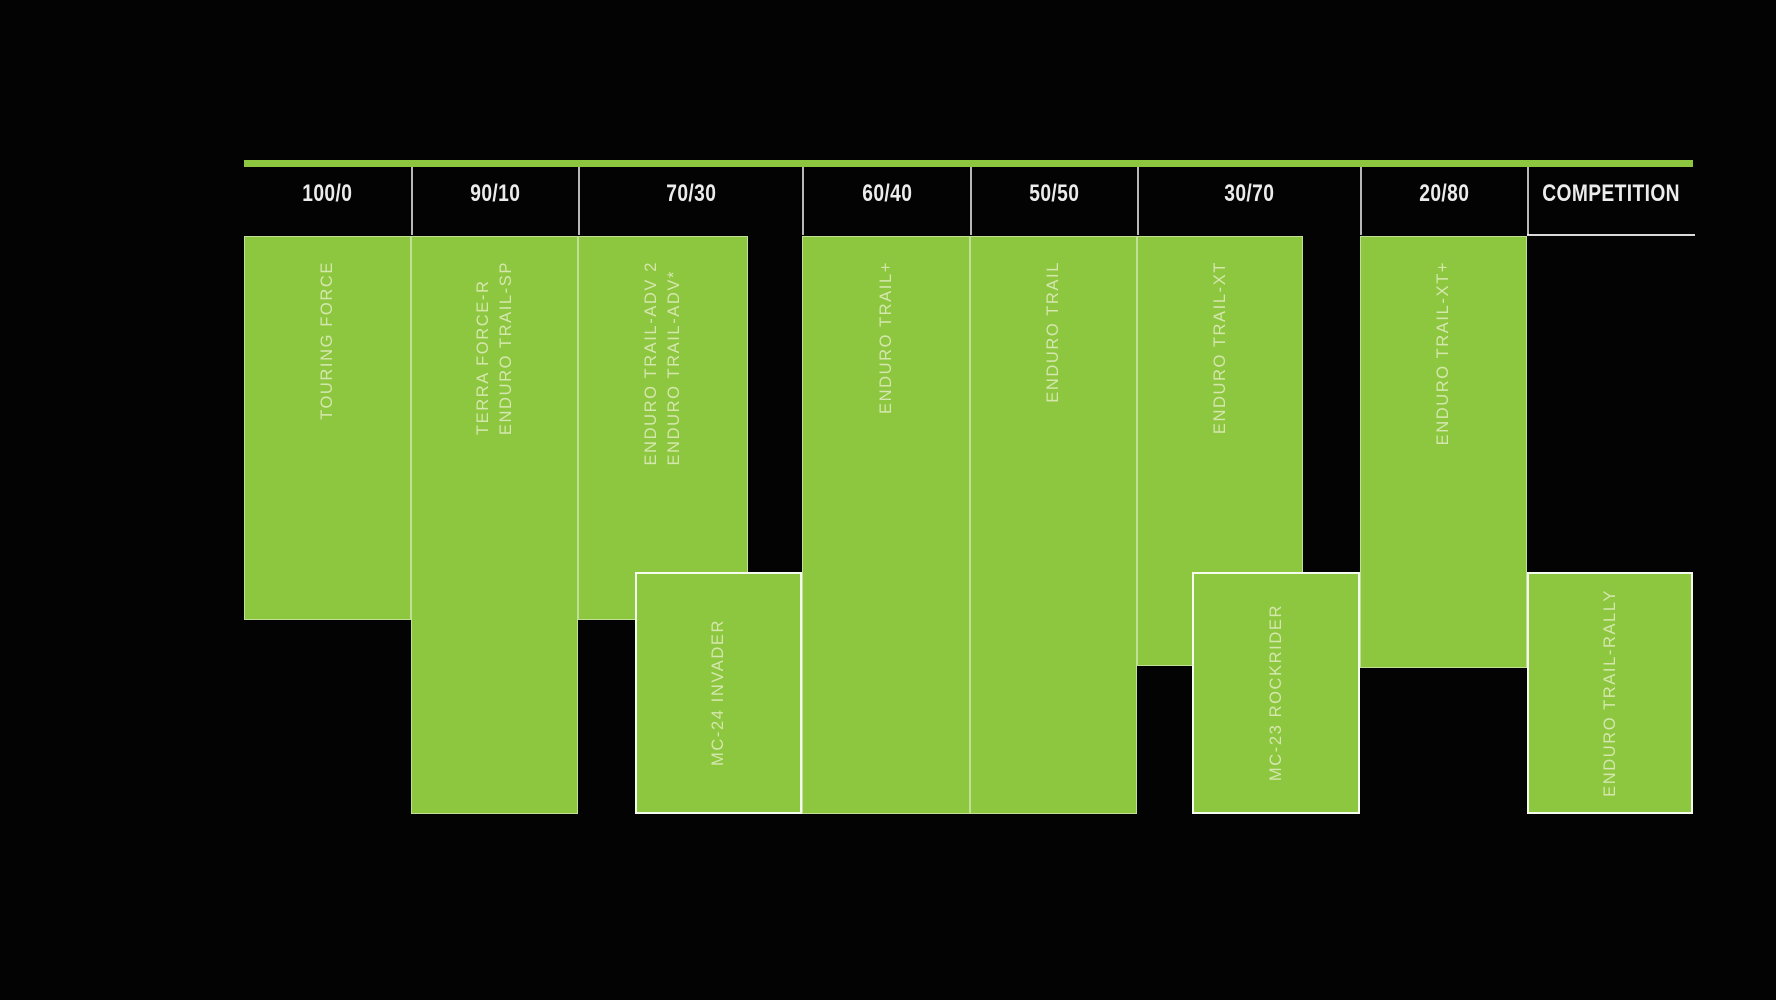 The width and height of the screenshot is (1776, 1000). What do you see at coordinates (327, 428) in the screenshot?
I see `bar-touring-force: TOURING FORCE` at bounding box center [327, 428].